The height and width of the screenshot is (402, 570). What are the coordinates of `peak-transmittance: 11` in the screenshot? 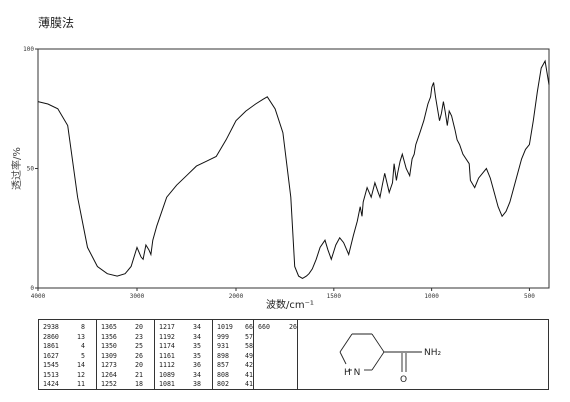 It's located at (81, 384).